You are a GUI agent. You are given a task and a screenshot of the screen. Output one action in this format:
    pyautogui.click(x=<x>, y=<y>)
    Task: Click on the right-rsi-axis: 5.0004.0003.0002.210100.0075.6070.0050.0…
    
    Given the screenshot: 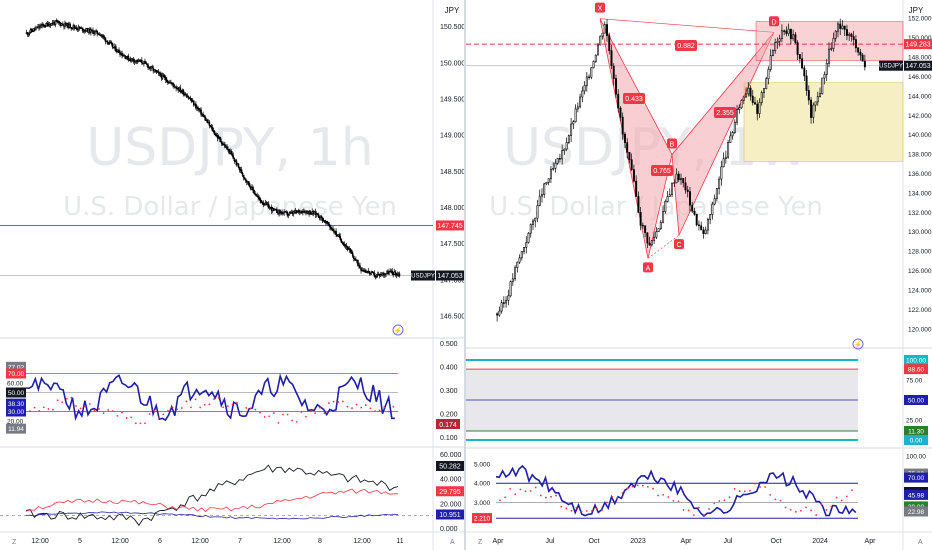 What is the action you would take?
    pyautogui.click(x=700, y=489)
    